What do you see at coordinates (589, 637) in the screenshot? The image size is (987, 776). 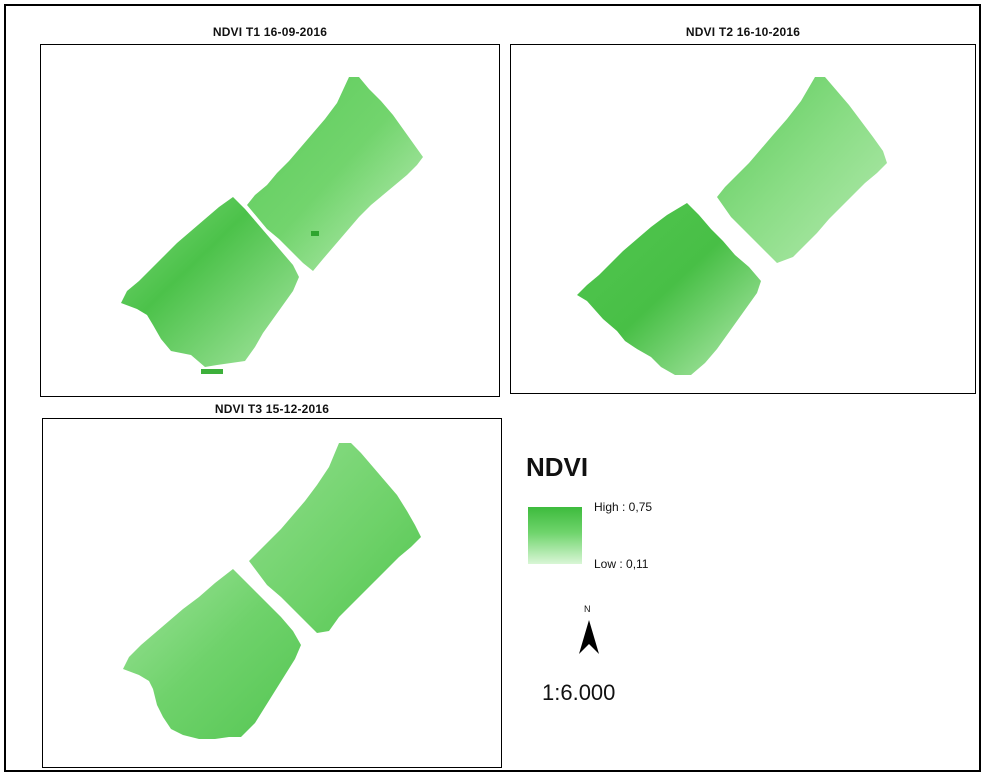 I see `north-arrow-icon` at bounding box center [589, 637].